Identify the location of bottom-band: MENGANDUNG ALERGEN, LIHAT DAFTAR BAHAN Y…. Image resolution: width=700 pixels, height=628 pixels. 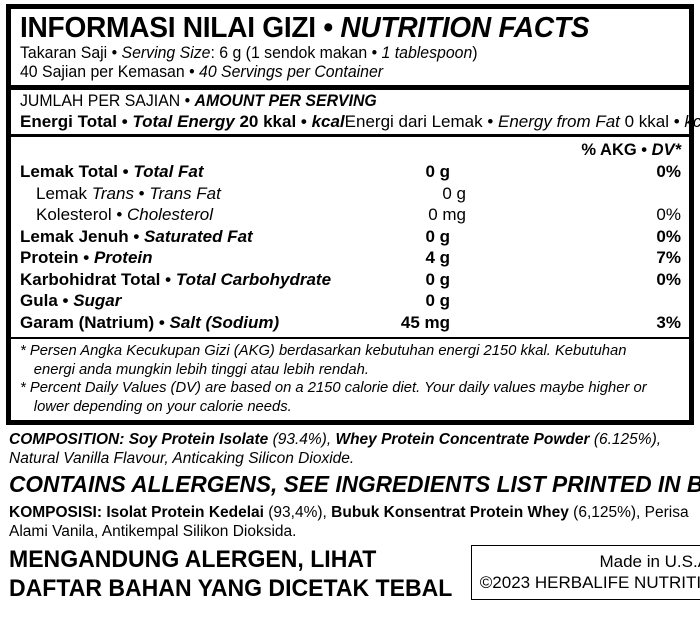
(354, 572).